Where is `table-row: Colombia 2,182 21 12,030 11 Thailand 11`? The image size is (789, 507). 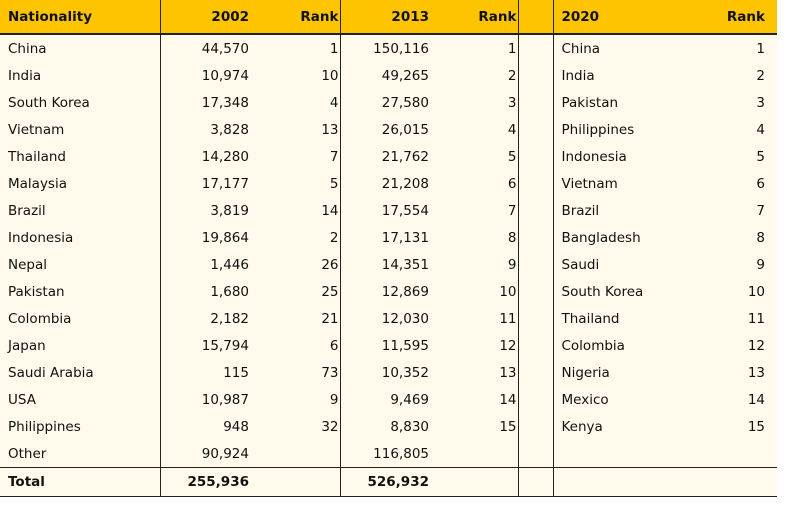
table-row: Colombia 2,182 21 12,030 11 Thailand 11 is located at coordinates (388, 318).